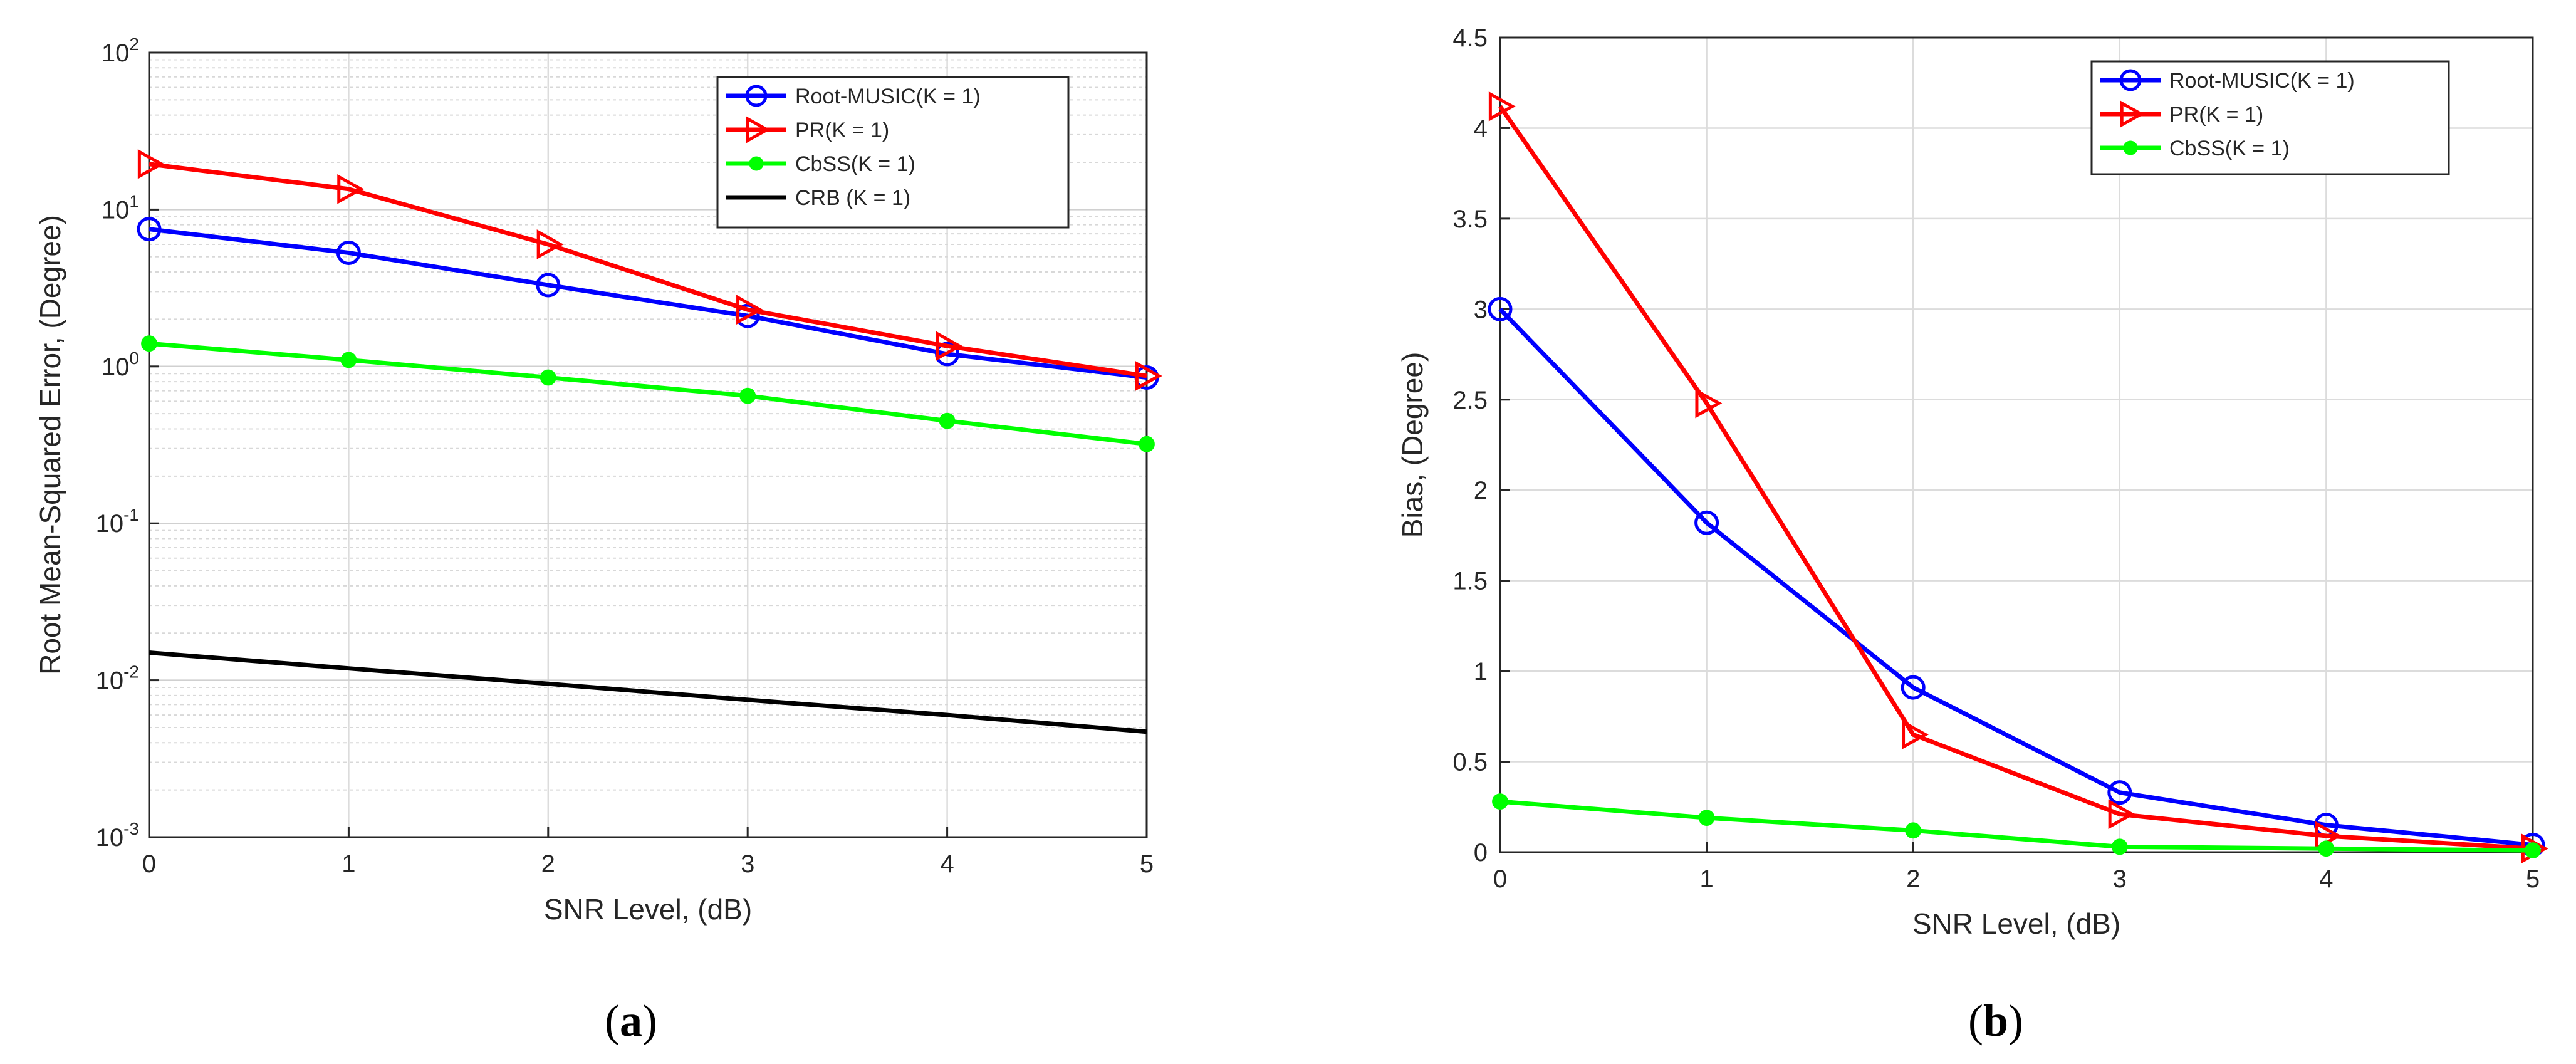 The height and width of the screenshot is (1064, 2576). I want to click on series-crb-k-1-, so click(648, 692).